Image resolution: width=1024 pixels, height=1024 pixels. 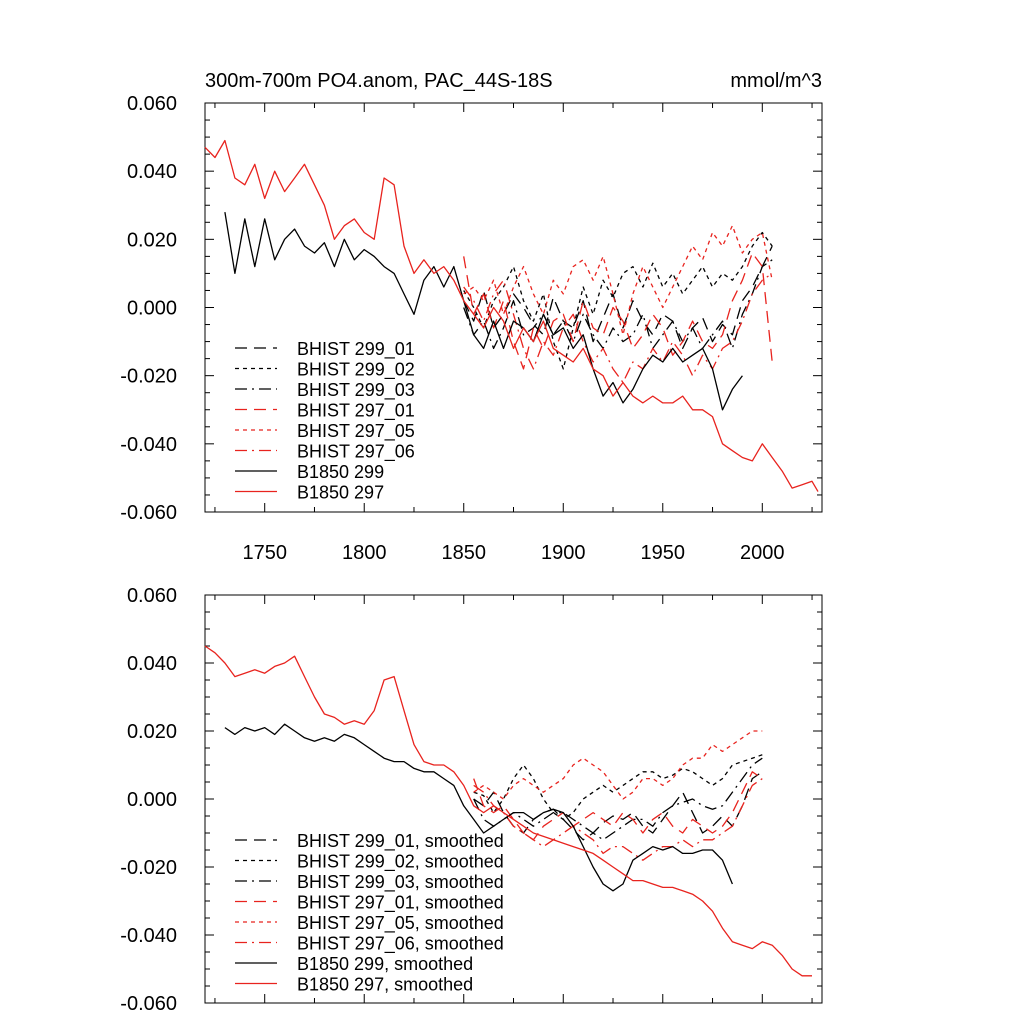 What do you see at coordinates (400, 903) in the screenshot?
I see `legend-label: BHIST 297_01, smoothed` at bounding box center [400, 903].